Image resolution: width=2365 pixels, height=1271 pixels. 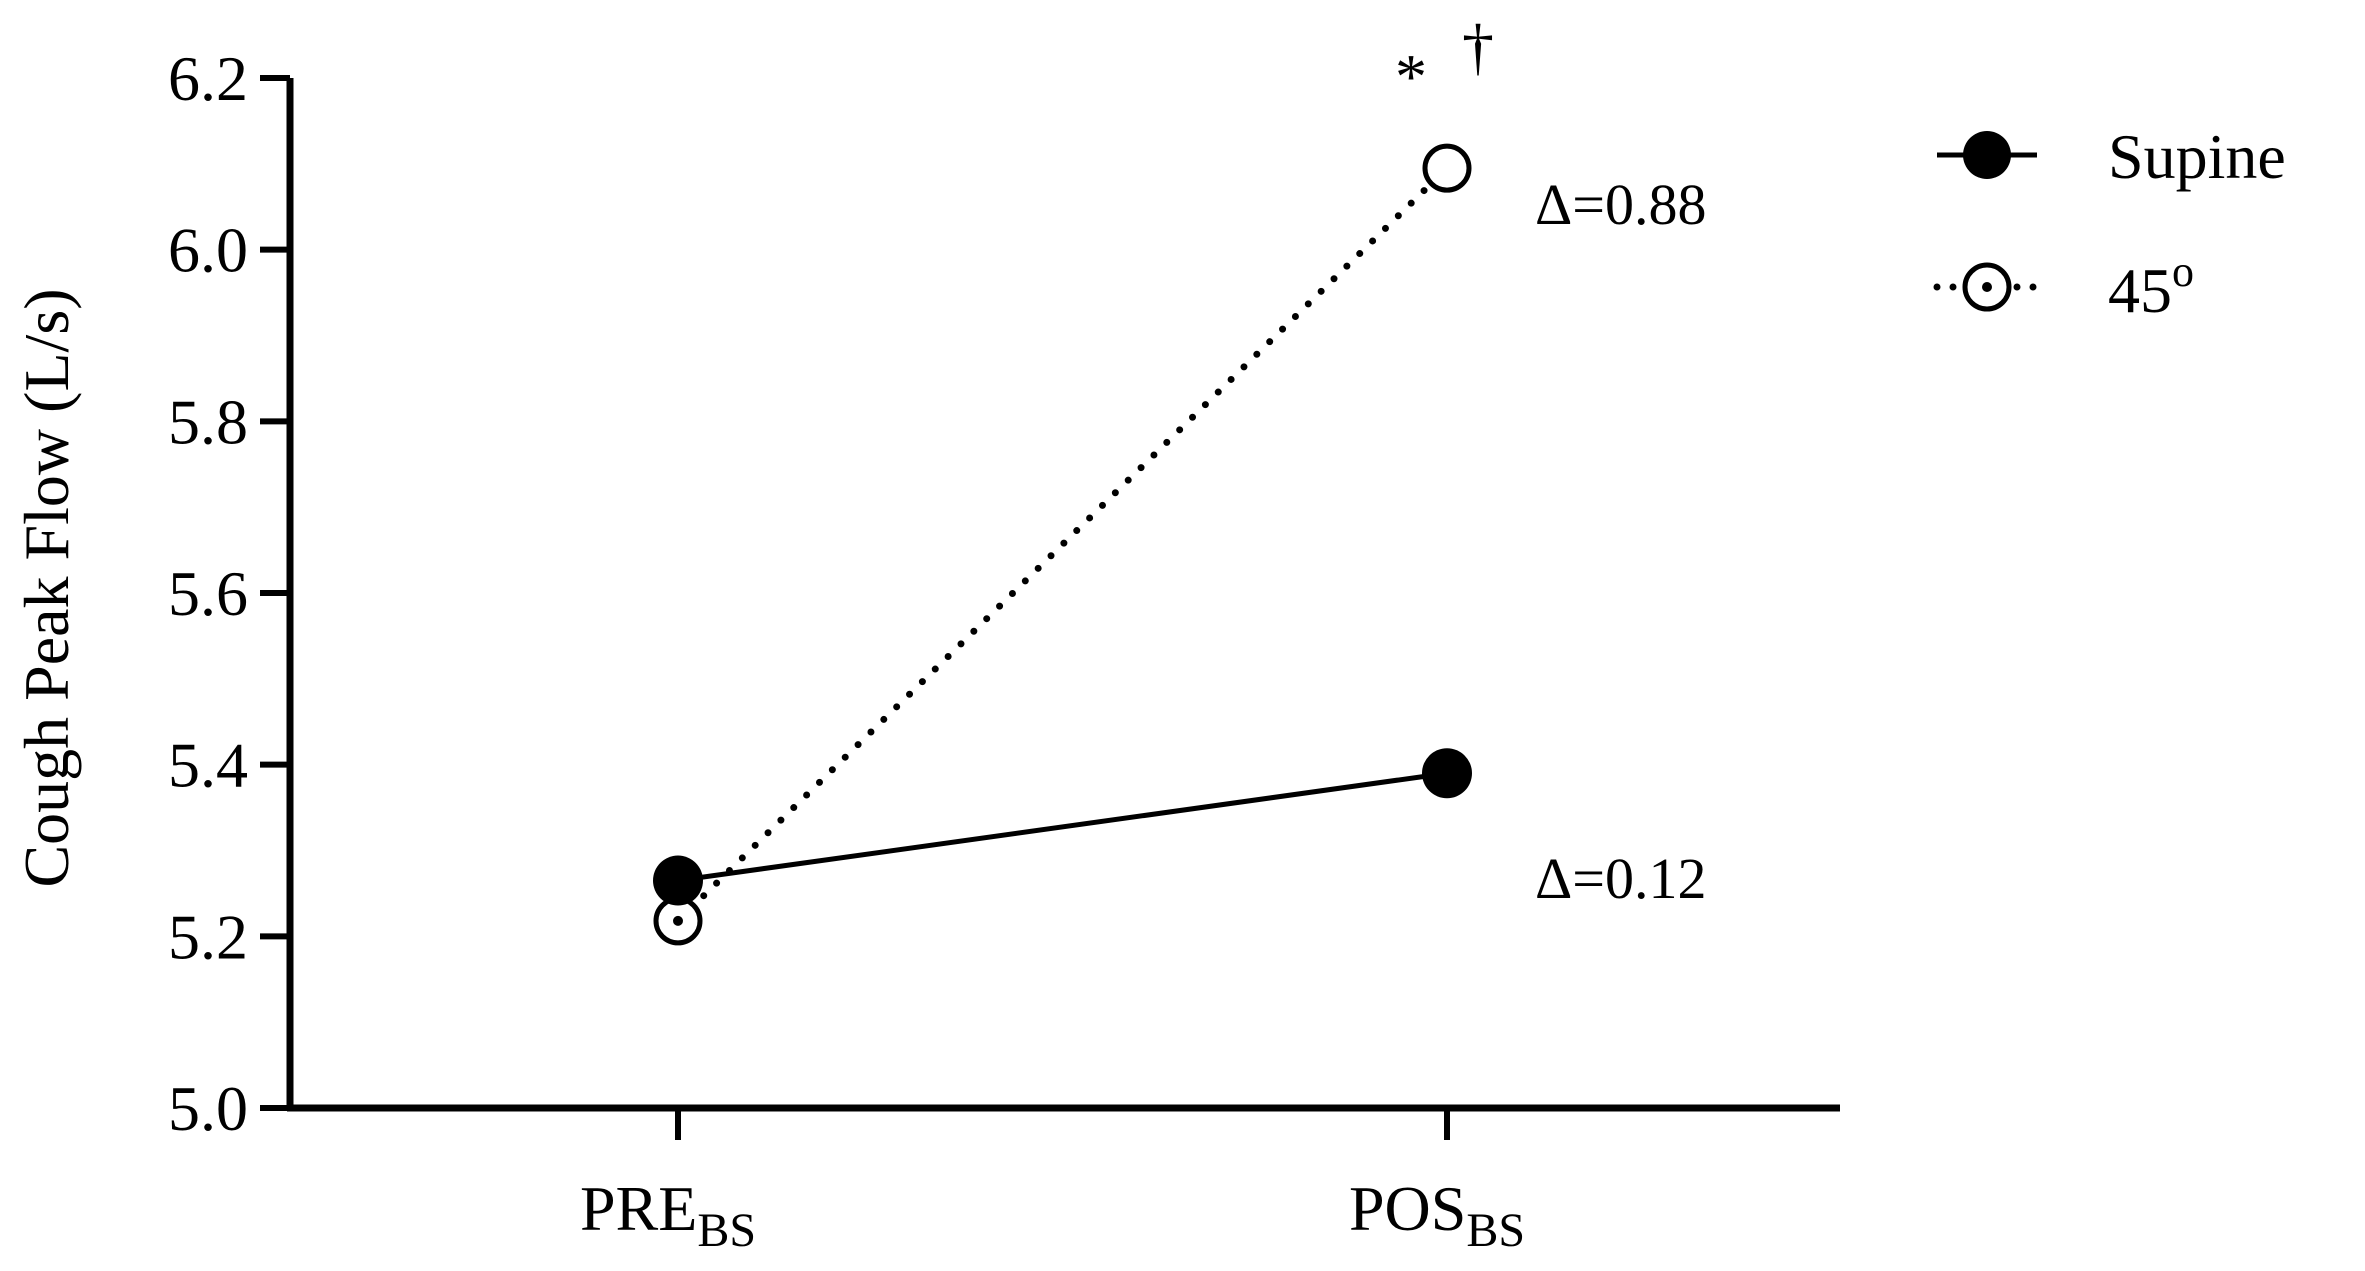 What do you see at coordinates (208, 593) in the screenshot?
I see `y-tick-label: 5.6` at bounding box center [208, 593].